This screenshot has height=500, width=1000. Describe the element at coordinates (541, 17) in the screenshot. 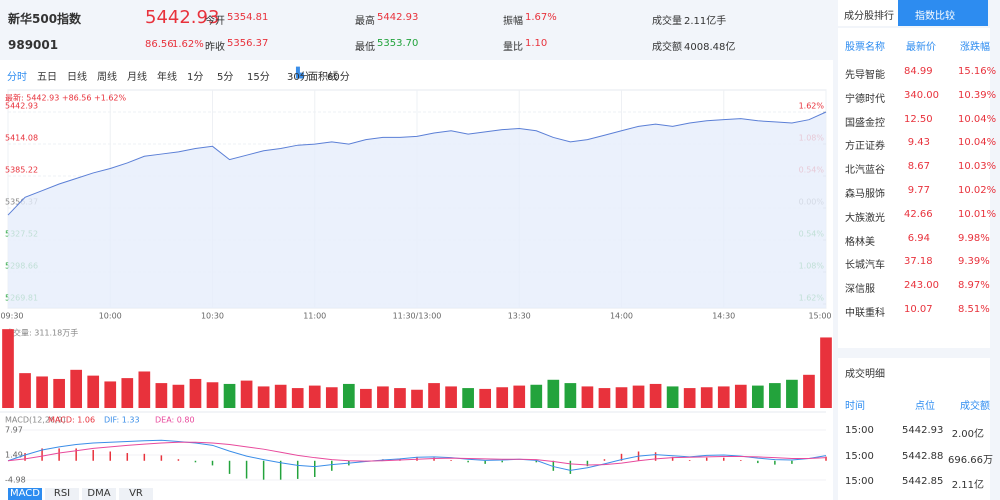

I see `stat-value: 1.67%` at that location.